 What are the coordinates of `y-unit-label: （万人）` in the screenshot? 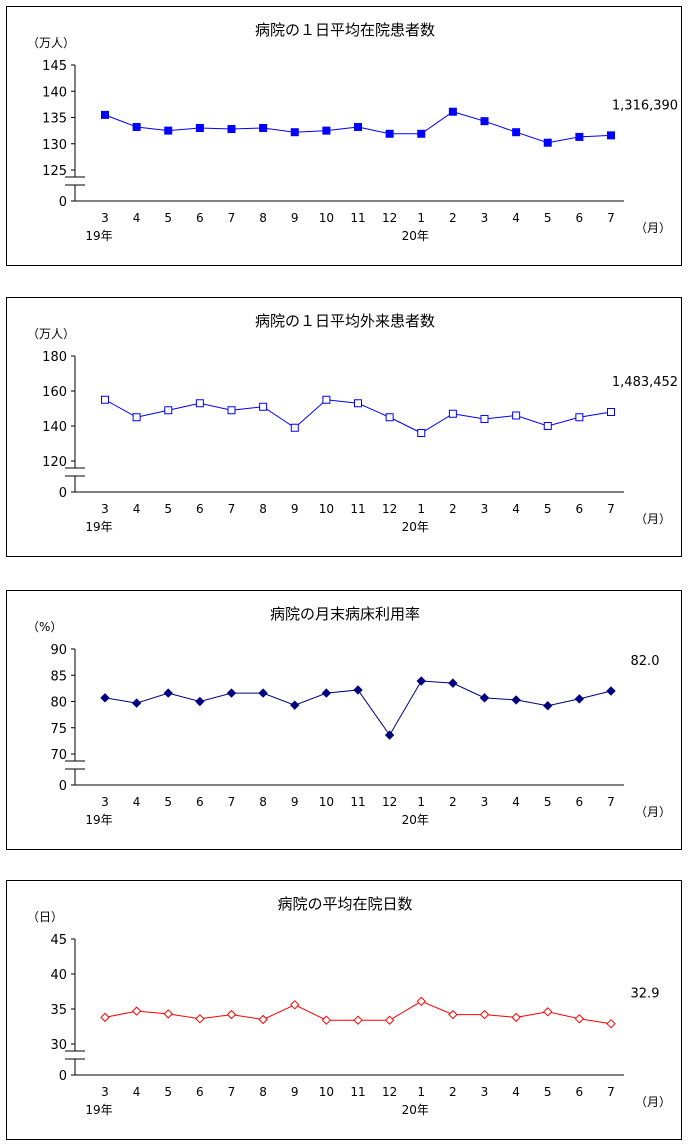 It's located at (51, 334).